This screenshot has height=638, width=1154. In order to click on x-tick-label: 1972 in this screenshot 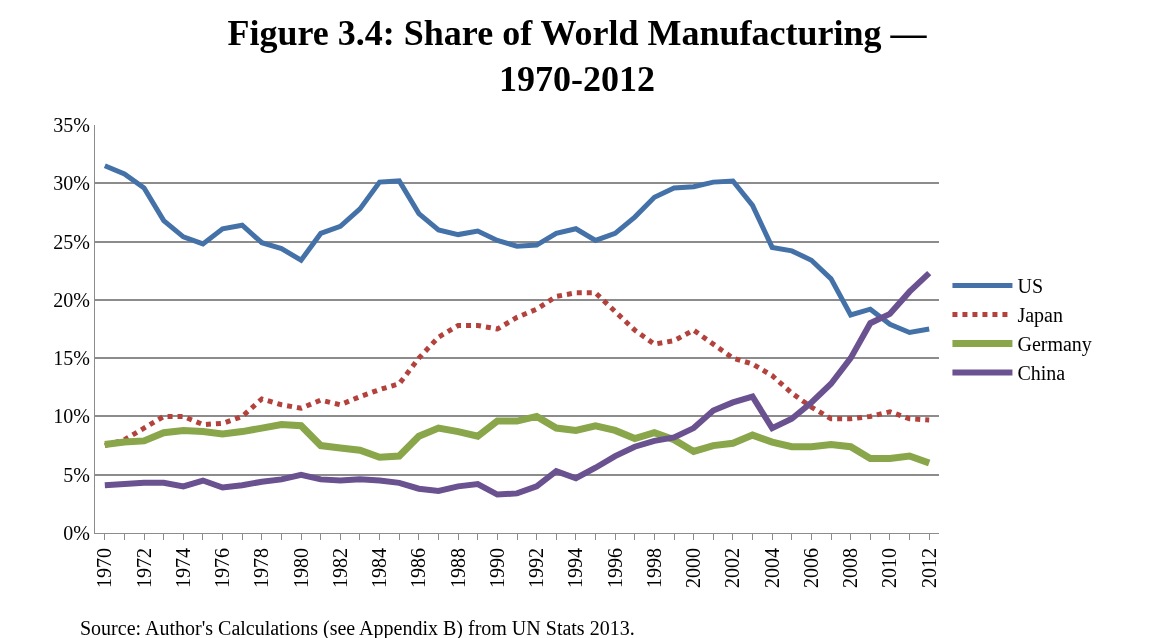, I will do `click(143, 568)`.